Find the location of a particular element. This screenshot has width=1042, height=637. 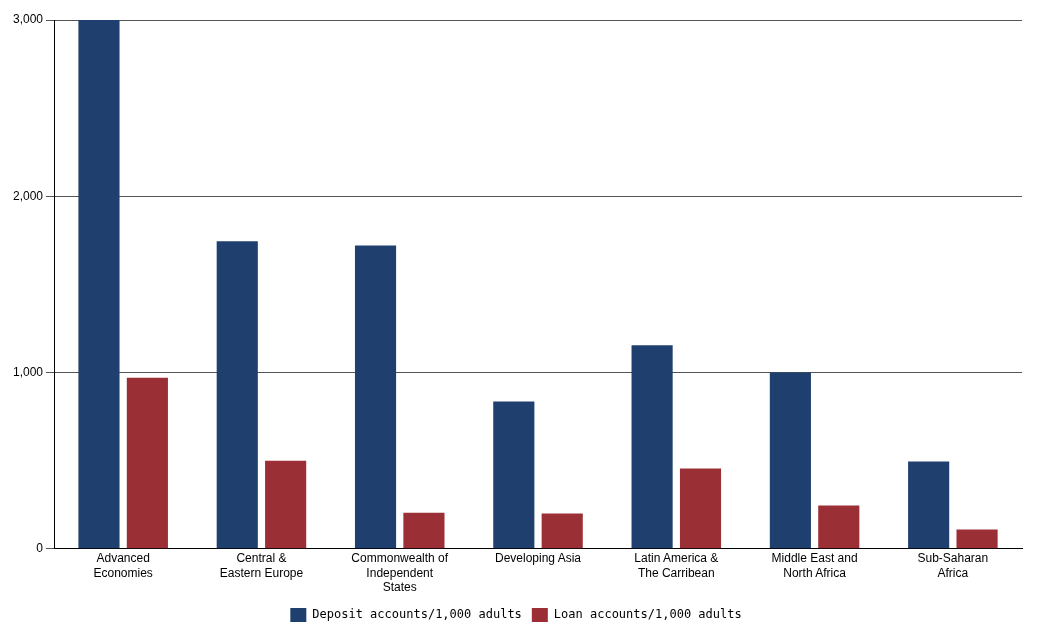

x-tick-label: Developing Asia is located at coordinates (538, 558).